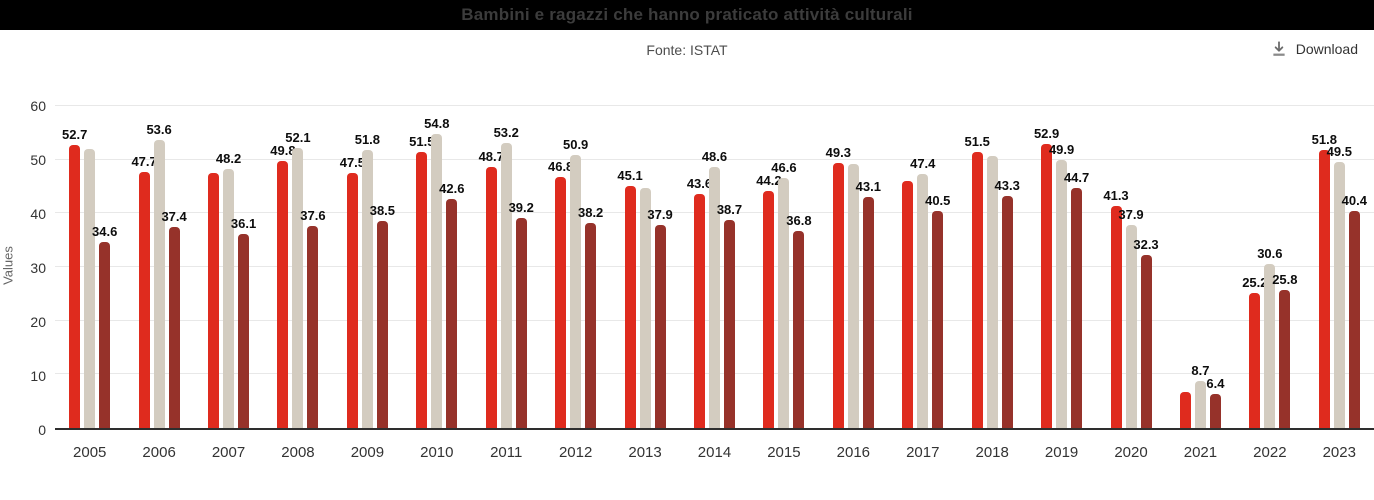 The width and height of the screenshot is (1374, 500). What do you see at coordinates (660, 317) in the screenshot?
I see `bar-series-3-brown-2013: 37.9` at bounding box center [660, 317].